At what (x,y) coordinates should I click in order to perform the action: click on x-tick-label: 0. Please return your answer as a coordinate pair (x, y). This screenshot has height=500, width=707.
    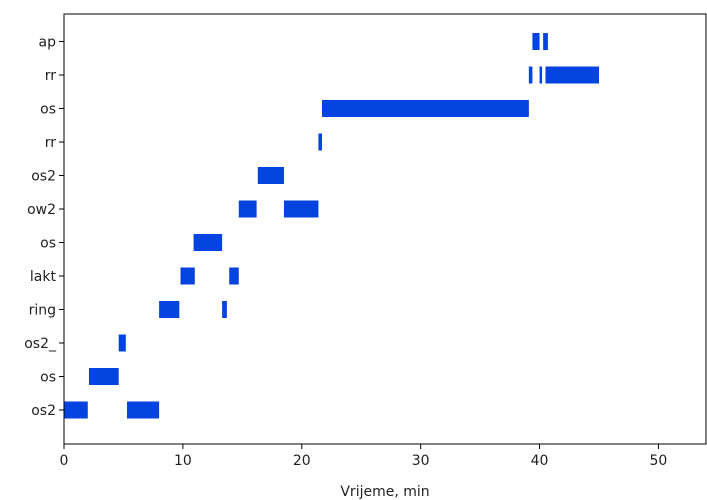
    Looking at the image, I should click on (64, 461).